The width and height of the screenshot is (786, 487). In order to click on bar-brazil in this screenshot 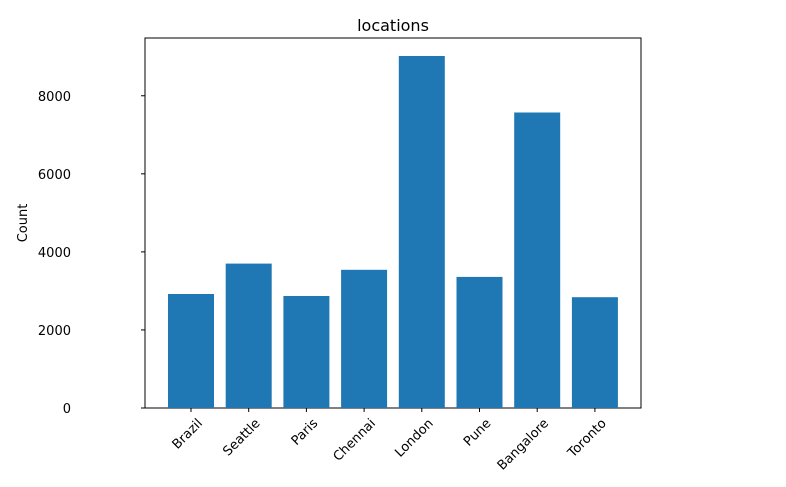, I will do `click(191, 351)`.